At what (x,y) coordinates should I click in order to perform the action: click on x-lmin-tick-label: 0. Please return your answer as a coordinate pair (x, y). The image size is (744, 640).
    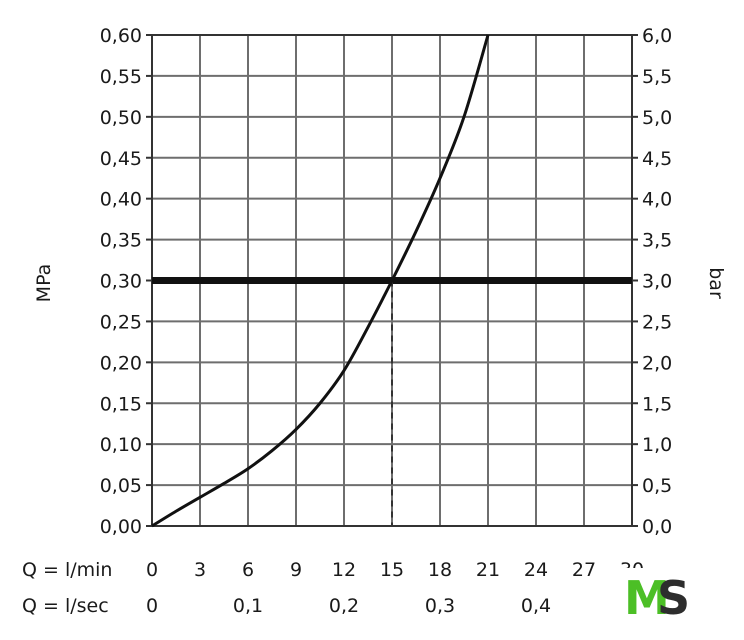
    Looking at the image, I should click on (152, 570).